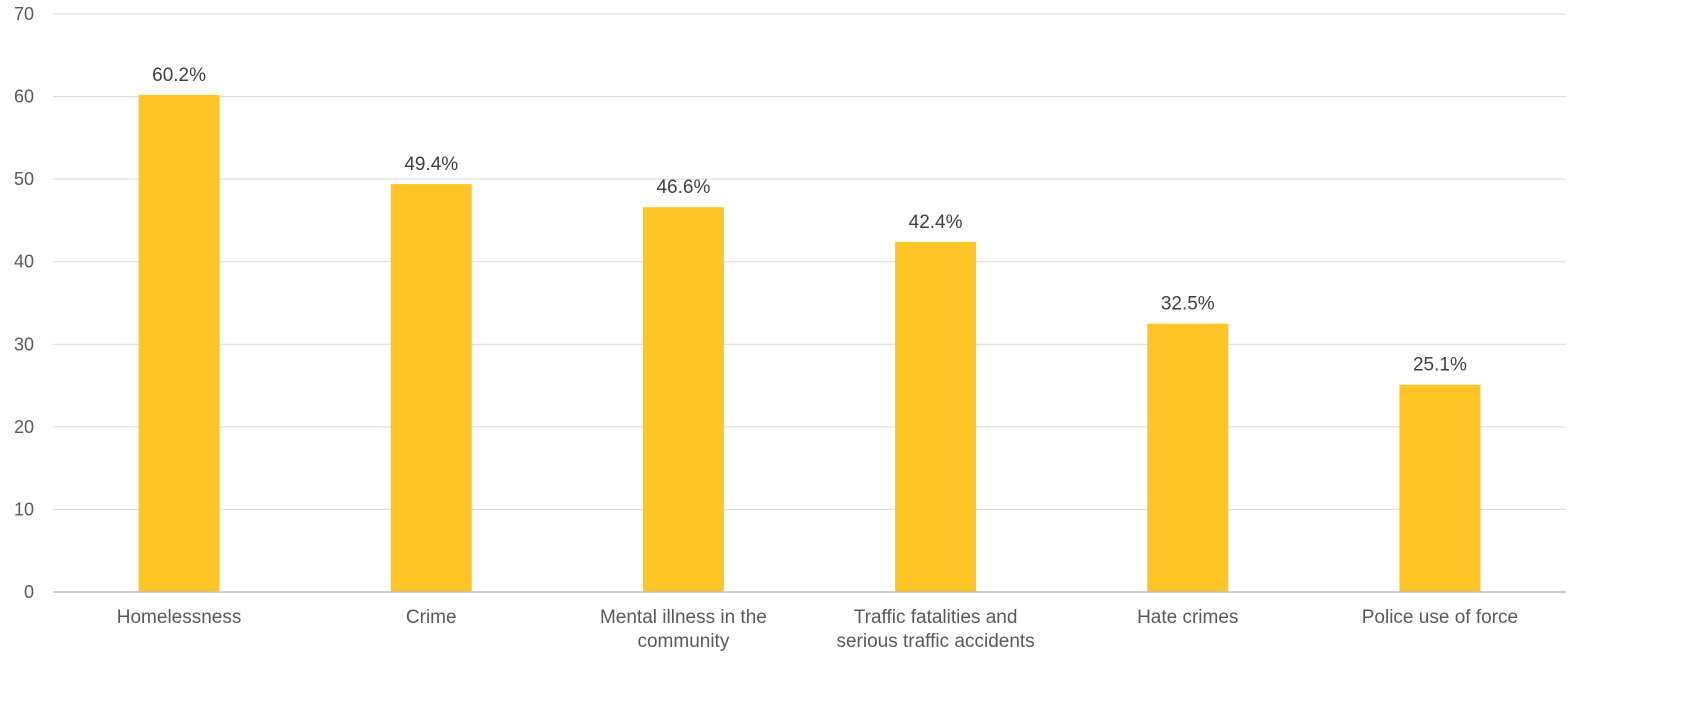  I want to click on y-tick-label: 0, so click(29, 592).